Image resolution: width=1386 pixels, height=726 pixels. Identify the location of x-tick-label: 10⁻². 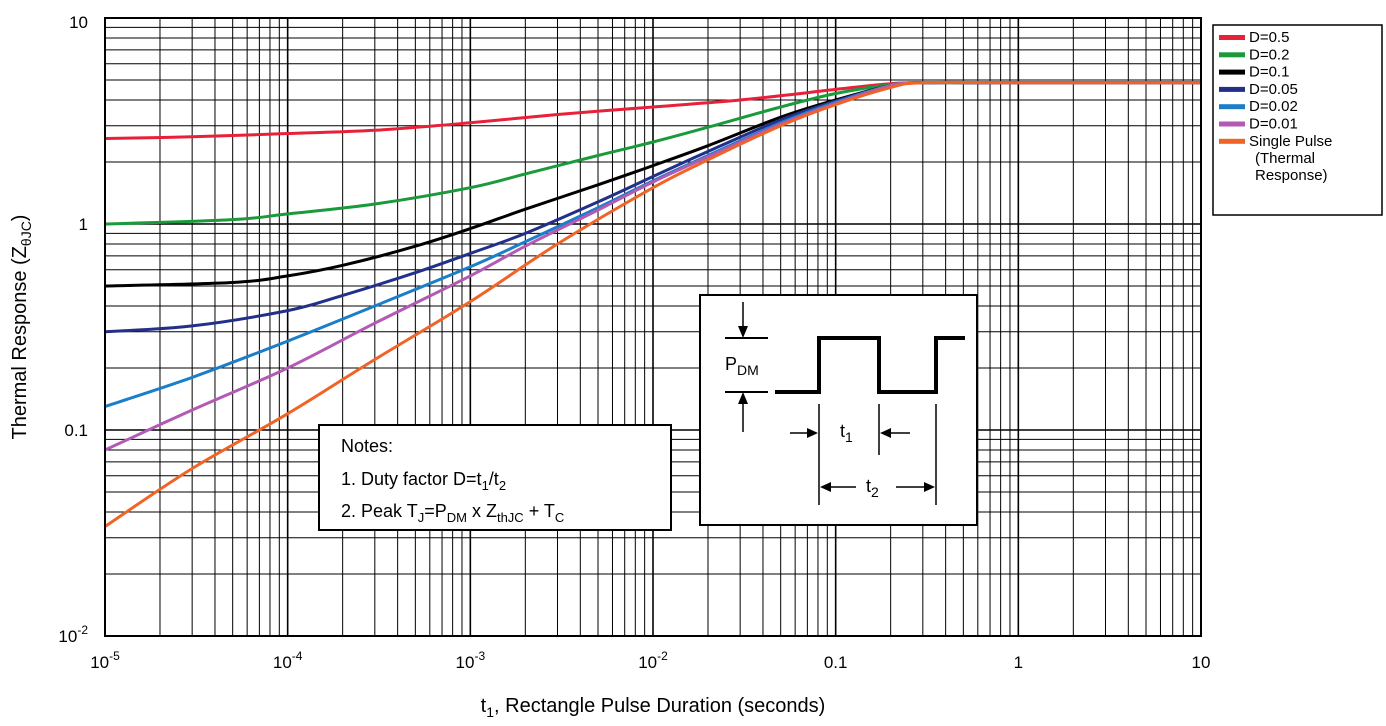
(653, 660).